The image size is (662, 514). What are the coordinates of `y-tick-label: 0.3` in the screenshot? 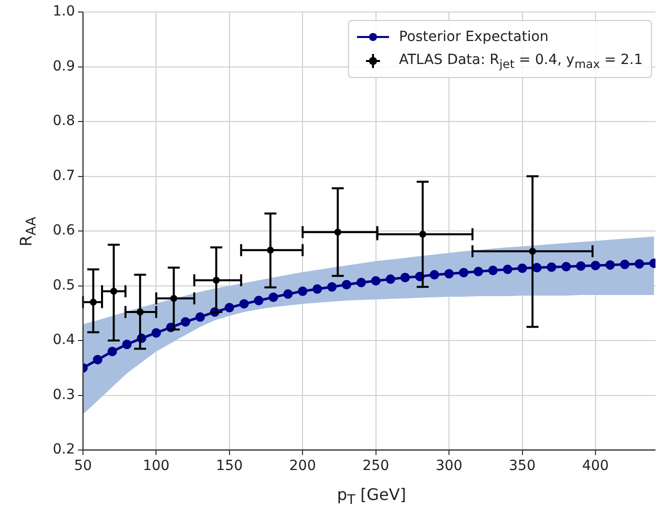 It's located at (63, 394).